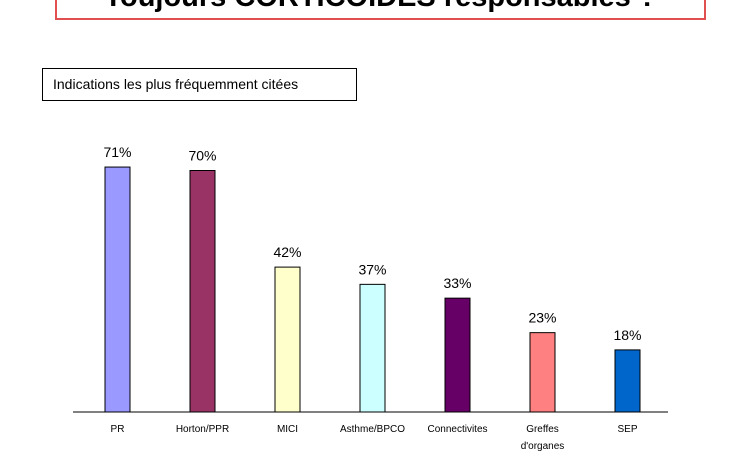 This screenshot has height=465, width=750. What do you see at coordinates (542, 438) in the screenshot?
I see `x-tick-label: Greffes d'organes` at bounding box center [542, 438].